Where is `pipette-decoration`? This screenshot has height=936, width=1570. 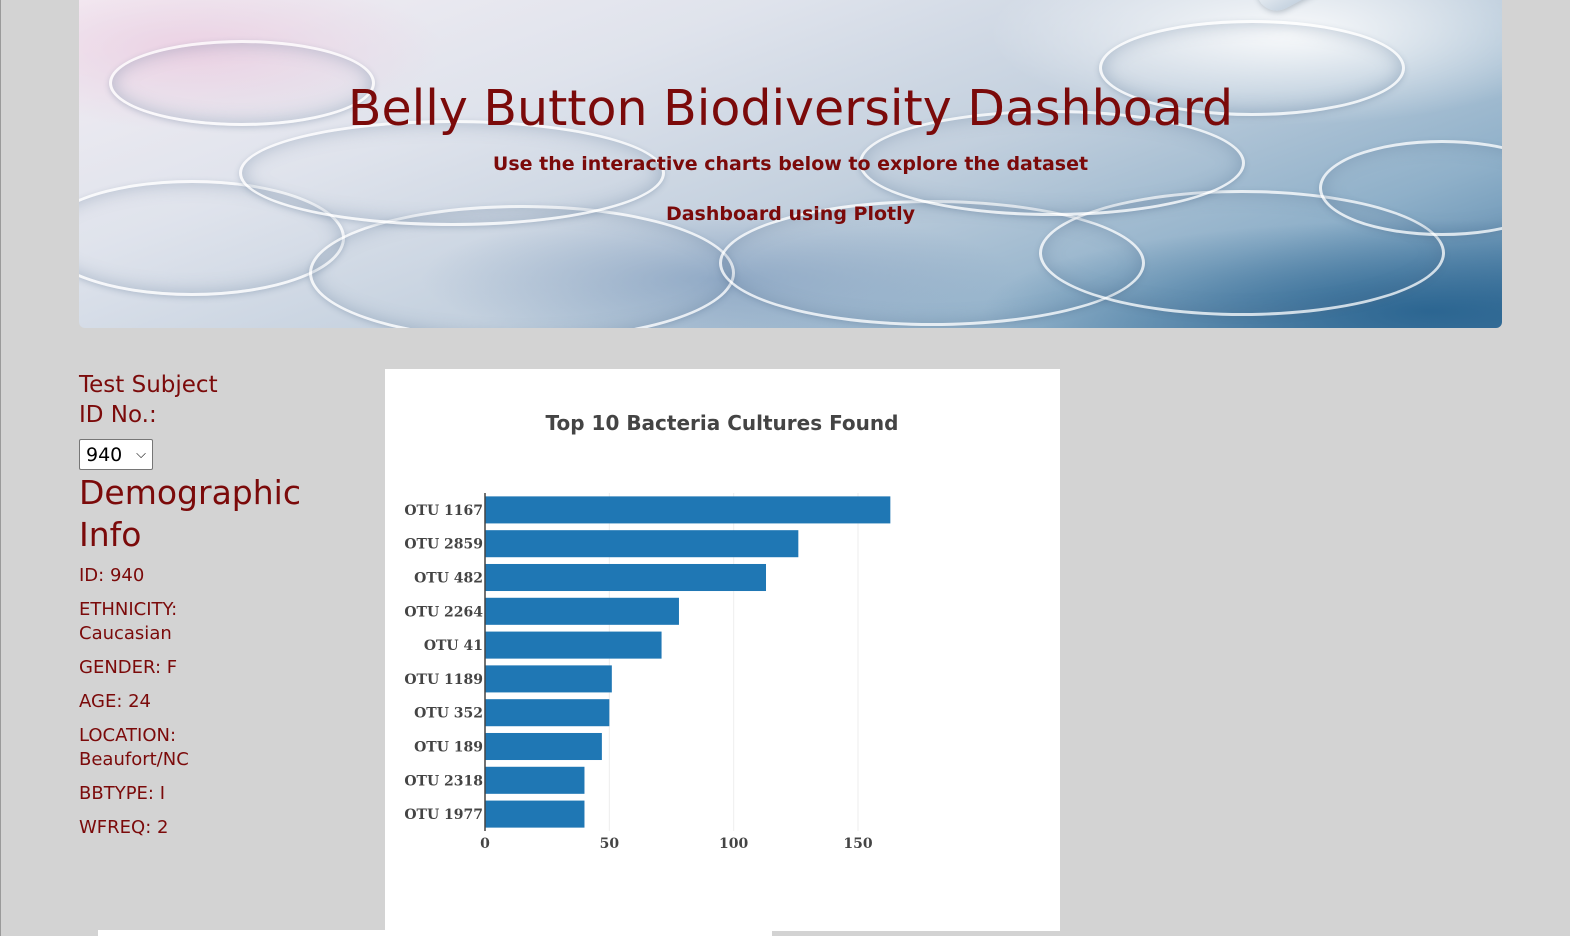
pipette-decoration is located at coordinates (1375, 9).